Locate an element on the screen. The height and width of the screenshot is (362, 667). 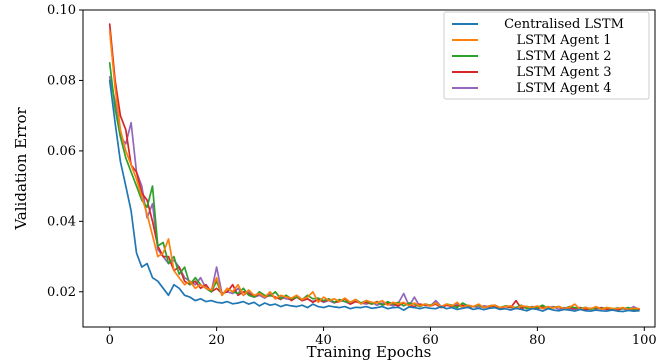
legend-label: Centralised LSTM is located at coordinates (564, 24).